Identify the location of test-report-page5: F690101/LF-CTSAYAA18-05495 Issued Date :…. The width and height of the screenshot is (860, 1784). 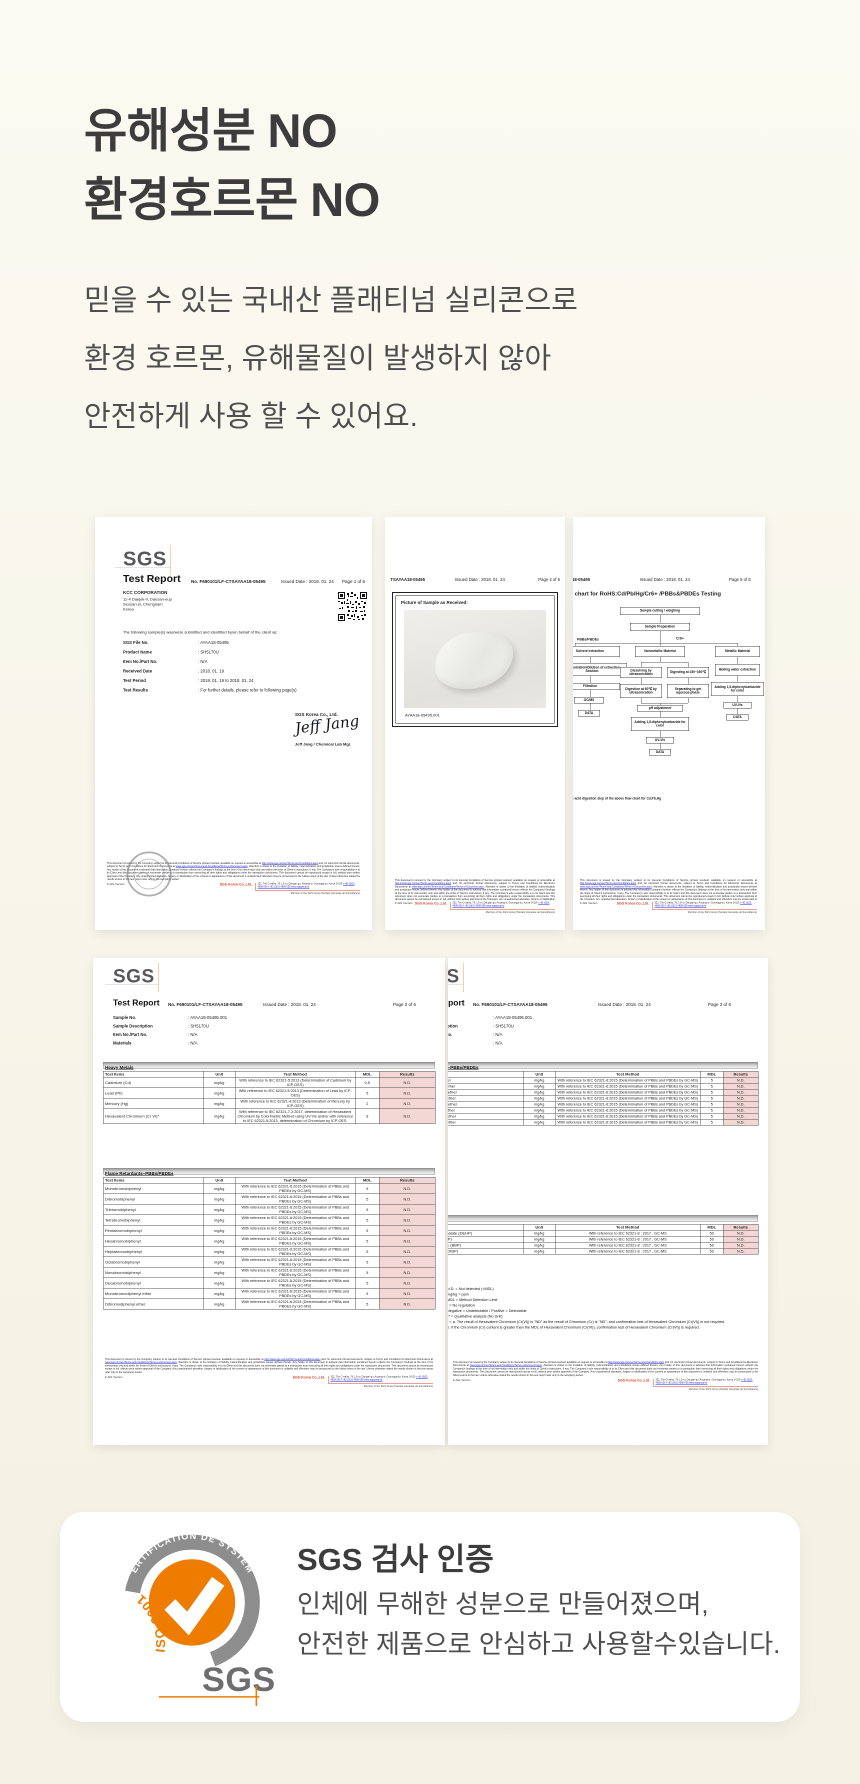
(669, 723).